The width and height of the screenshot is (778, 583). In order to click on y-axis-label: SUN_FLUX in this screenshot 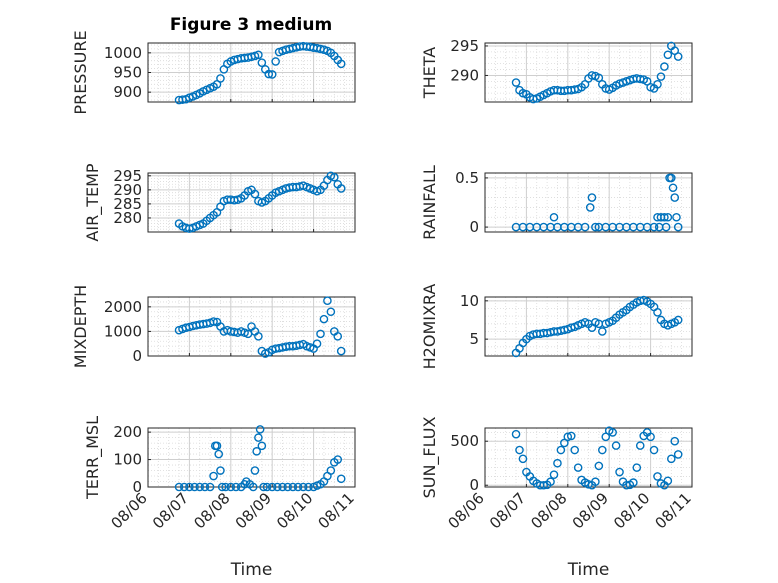, I will do `click(430, 458)`.